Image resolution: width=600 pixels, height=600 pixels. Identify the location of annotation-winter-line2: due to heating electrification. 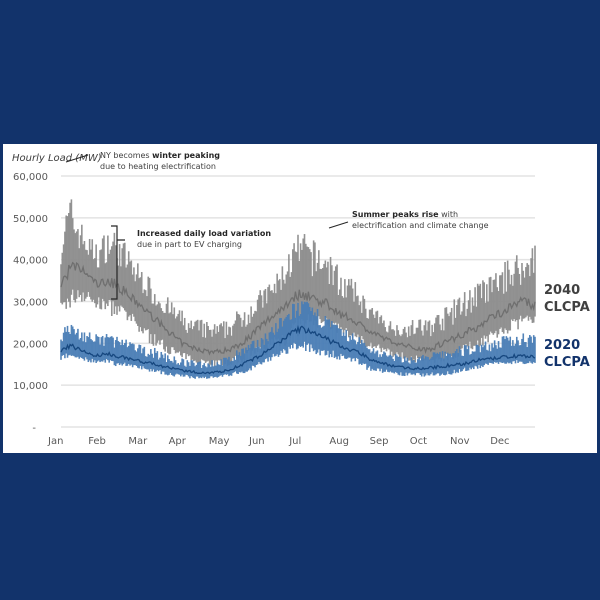
(158, 166).